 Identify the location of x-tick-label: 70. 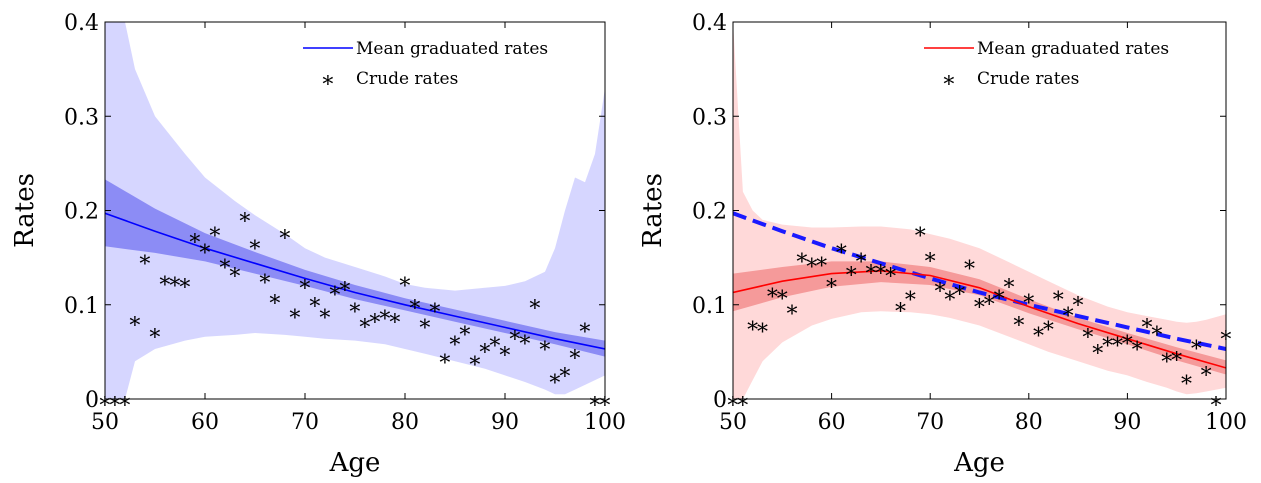
(930, 422).